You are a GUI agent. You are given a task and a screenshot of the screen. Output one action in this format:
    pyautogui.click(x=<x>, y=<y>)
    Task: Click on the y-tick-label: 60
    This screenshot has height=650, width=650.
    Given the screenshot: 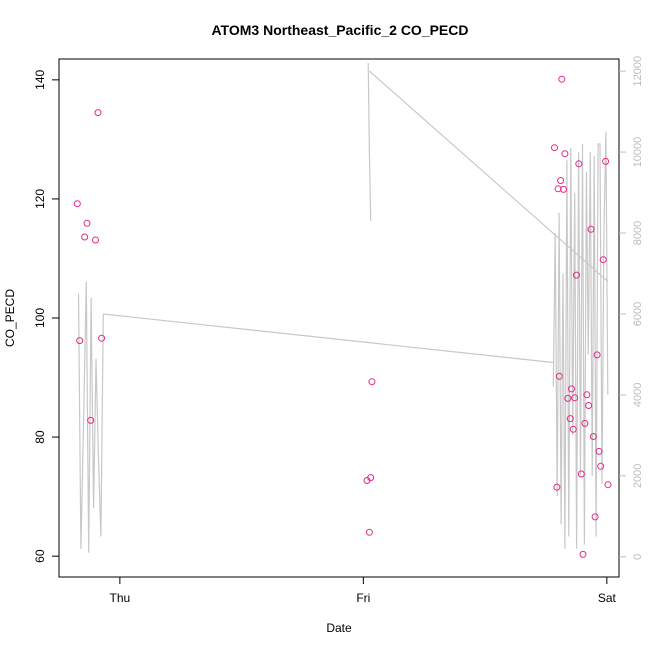 What is the action you would take?
    pyautogui.click(x=40, y=556)
    